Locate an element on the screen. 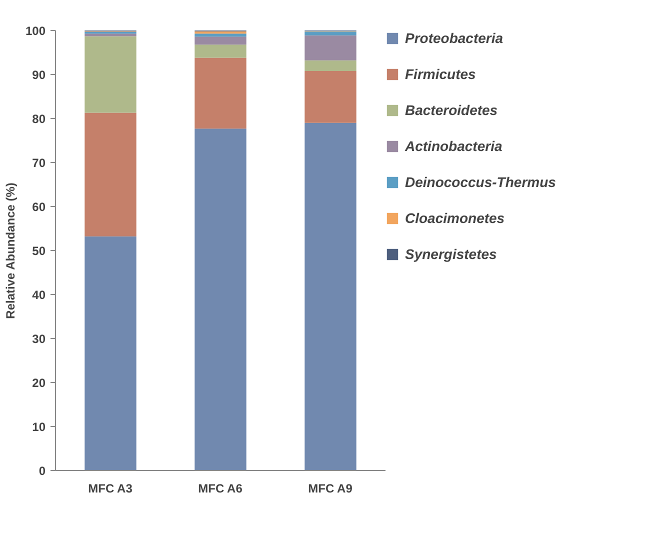  y-tick-label: 20 is located at coordinates (39, 383).